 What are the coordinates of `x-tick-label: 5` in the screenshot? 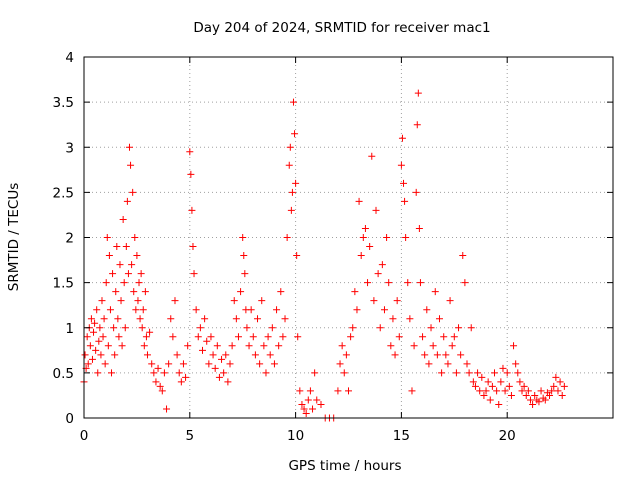 It's located at (190, 436).